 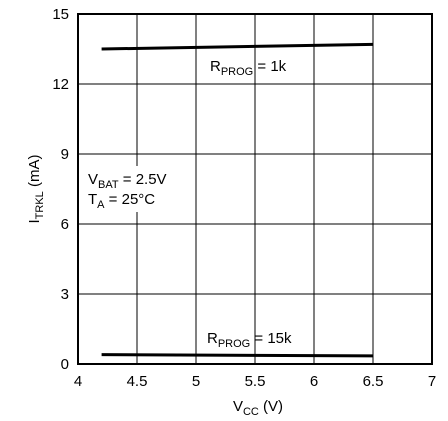 What do you see at coordinates (121, 201) in the screenshot?
I see `annotation-ta: TA = 25°C` at bounding box center [121, 201].